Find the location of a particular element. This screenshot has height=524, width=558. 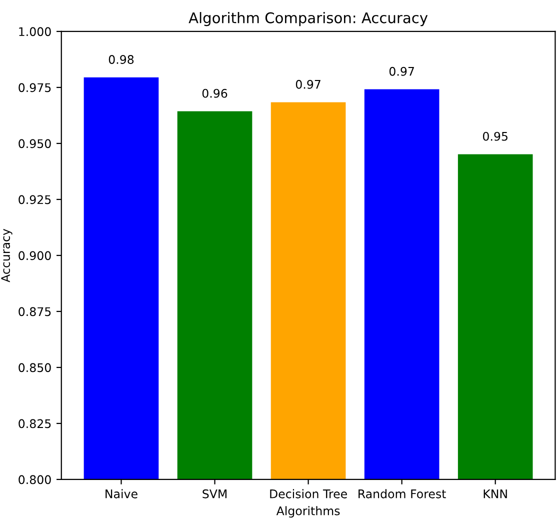

x-tick-label: SVM is located at coordinates (214, 493).